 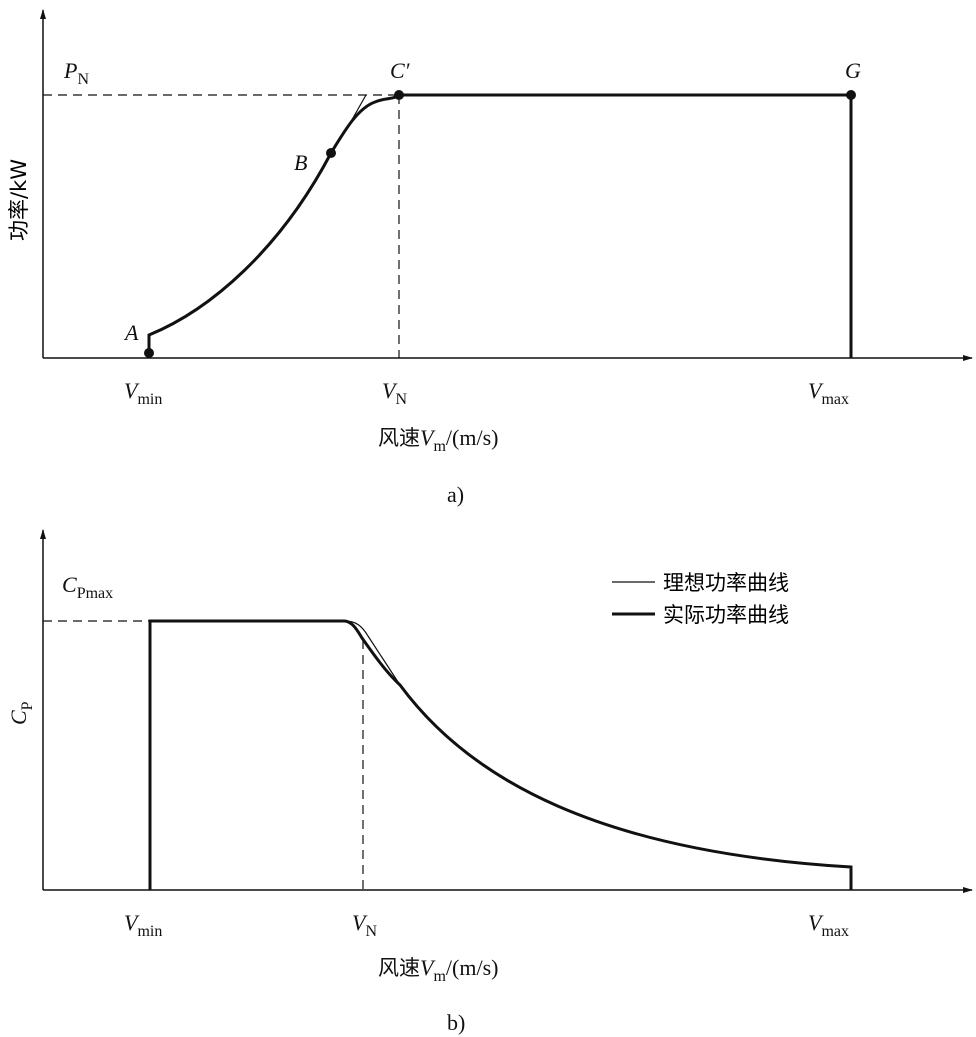 I want to click on rated-power-label: PN, so click(x=76, y=73).